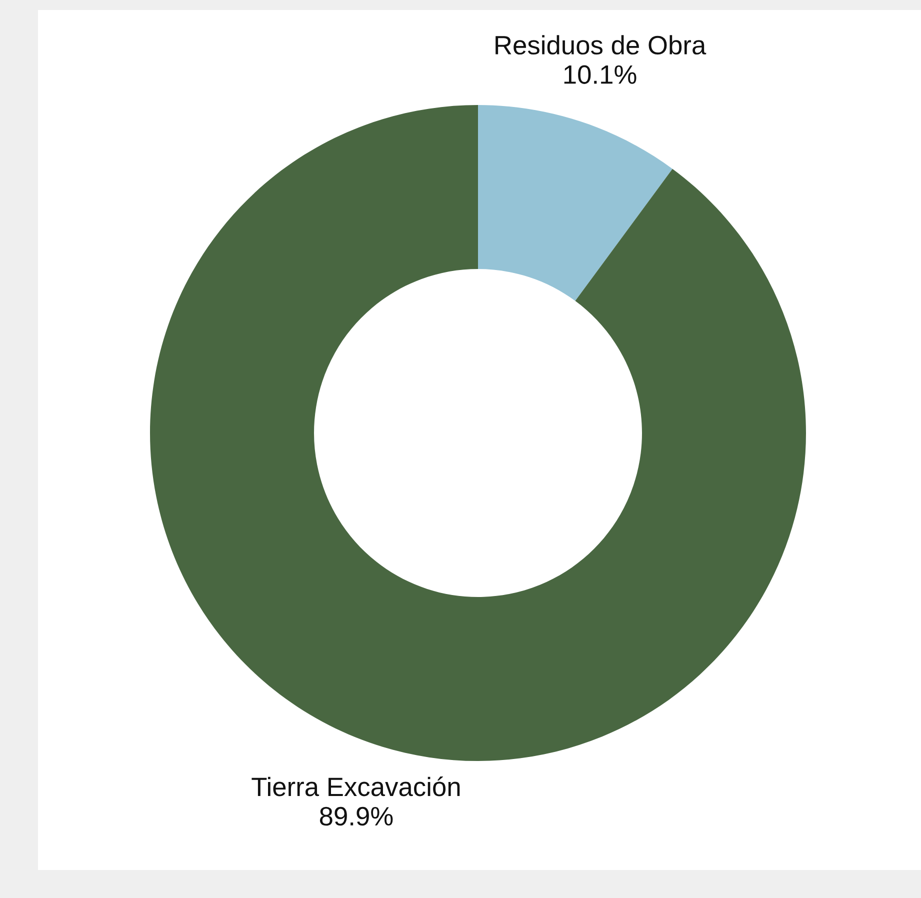  What do you see at coordinates (356, 786) in the screenshot?
I see `slice-label: Tierra Excavación` at bounding box center [356, 786].